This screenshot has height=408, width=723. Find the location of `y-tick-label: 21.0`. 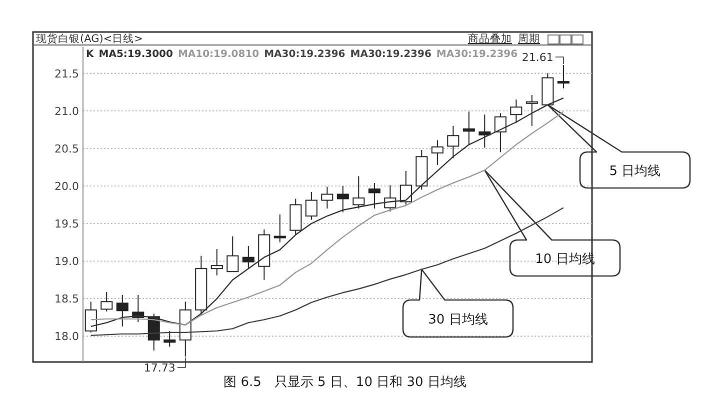

y-tick-label: 21.0 is located at coordinates (66, 111).